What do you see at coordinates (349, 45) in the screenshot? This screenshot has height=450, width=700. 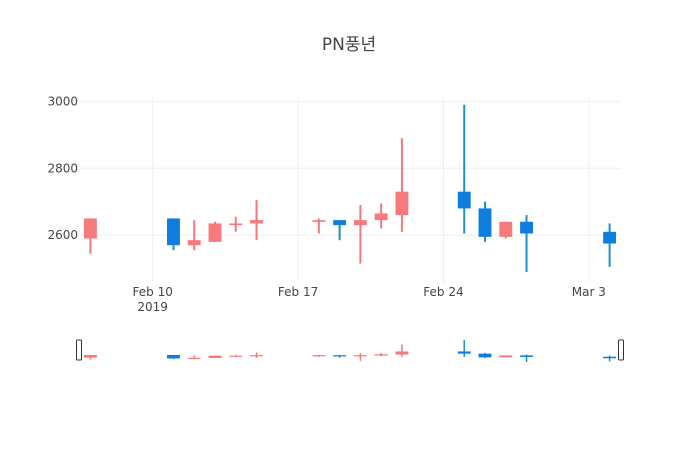 I see `chart-title: PN풍년` at bounding box center [349, 45].